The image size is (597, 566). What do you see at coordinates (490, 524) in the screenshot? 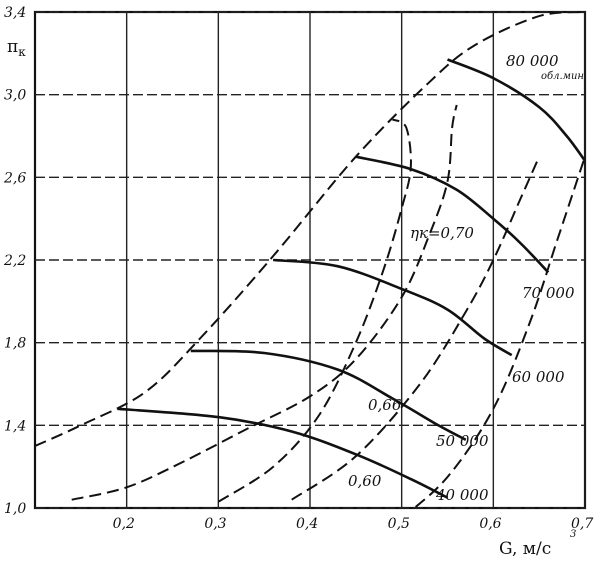
I see `x-tick-label: 0,6` at bounding box center [490, 524].